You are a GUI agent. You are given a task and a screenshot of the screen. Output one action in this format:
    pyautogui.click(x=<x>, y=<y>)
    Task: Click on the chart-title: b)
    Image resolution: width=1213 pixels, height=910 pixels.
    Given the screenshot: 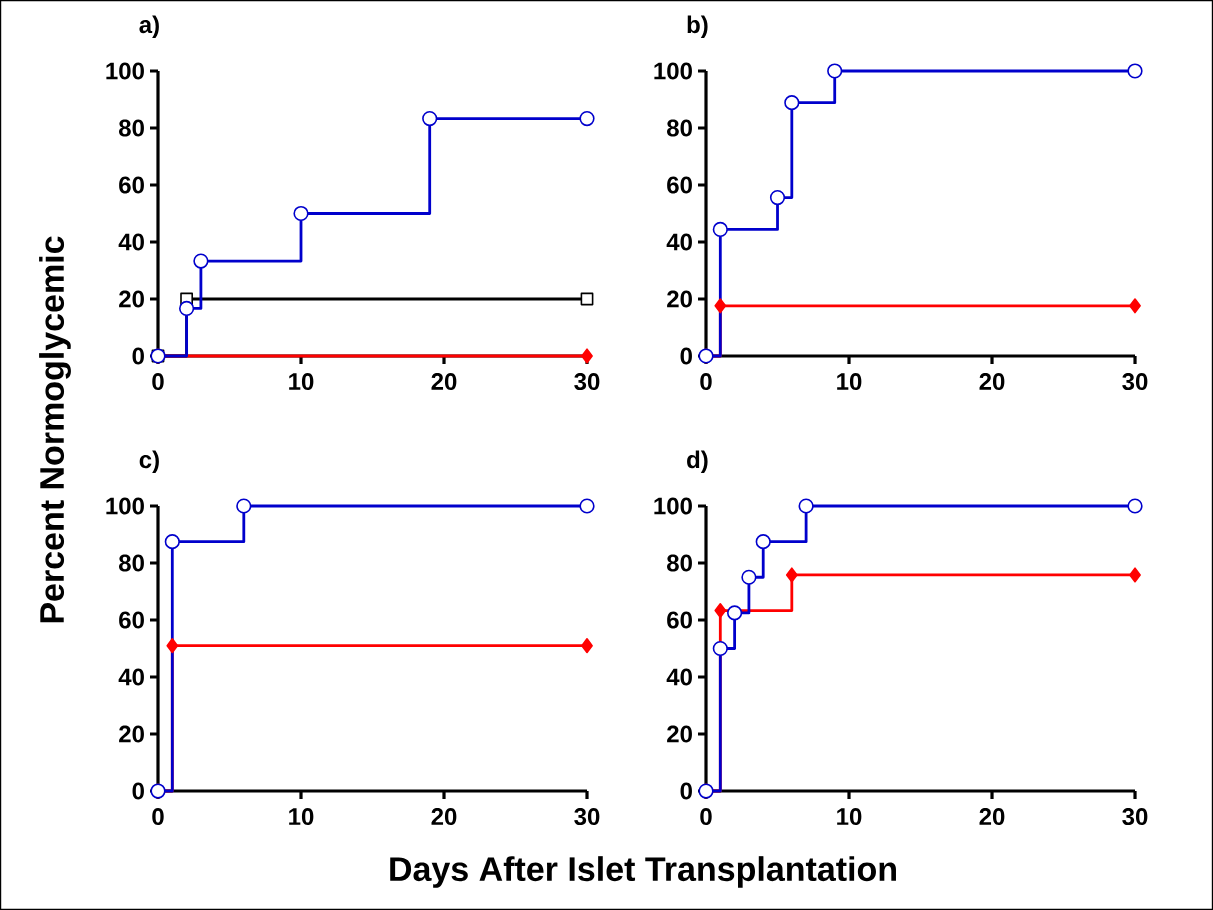 What is the action you would take?
    pyautogui.click(x=697, y=26)
    